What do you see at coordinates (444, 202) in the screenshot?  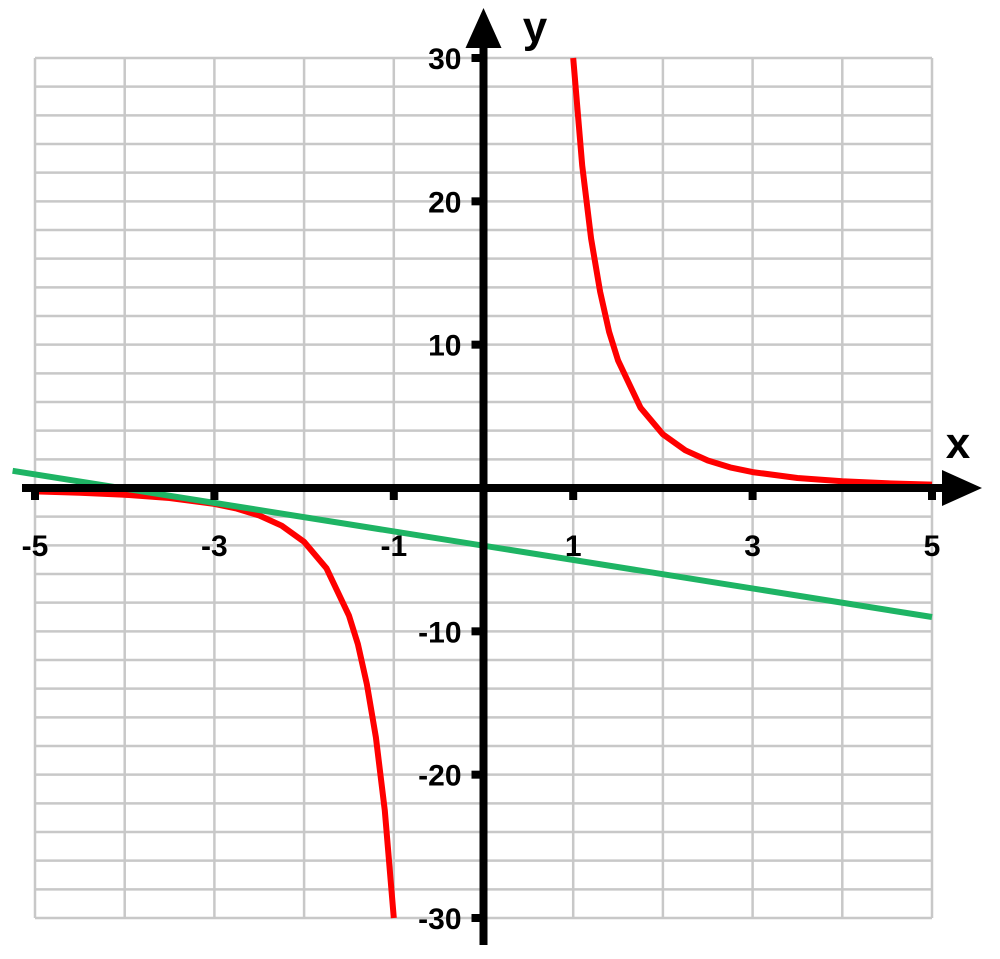 I see `y-tick-label: 20` at bounding box center [444, 202].